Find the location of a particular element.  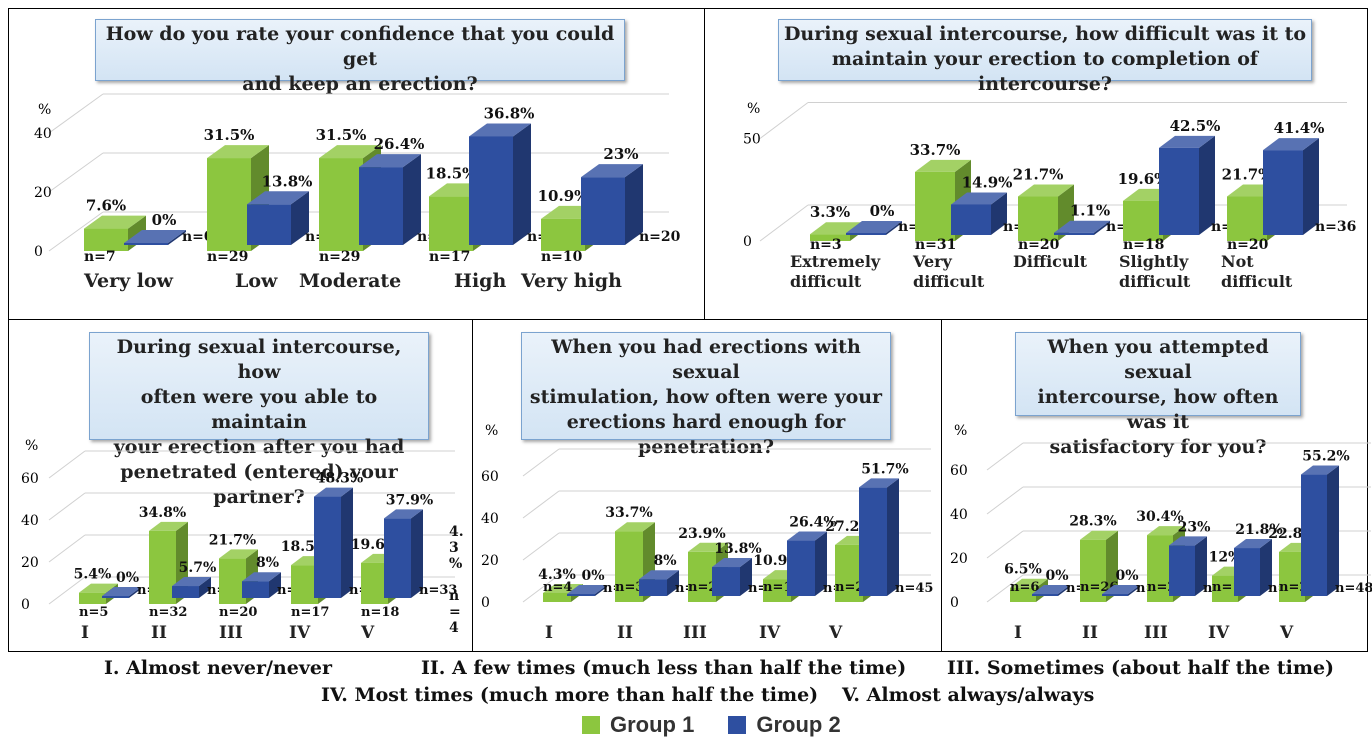

x-tick-label: Not is located at coordinates (1237, 261).